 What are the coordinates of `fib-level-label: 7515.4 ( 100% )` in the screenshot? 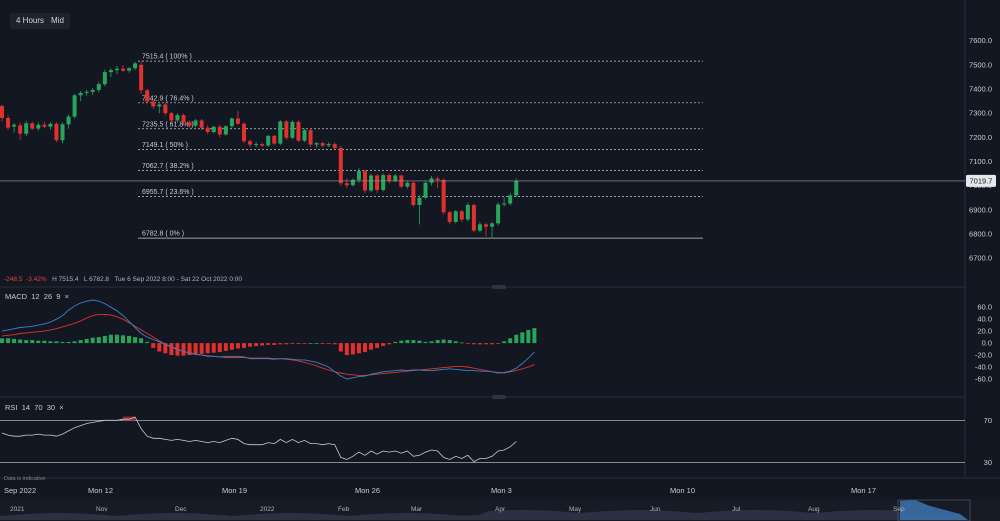 It's located at (167, 57).